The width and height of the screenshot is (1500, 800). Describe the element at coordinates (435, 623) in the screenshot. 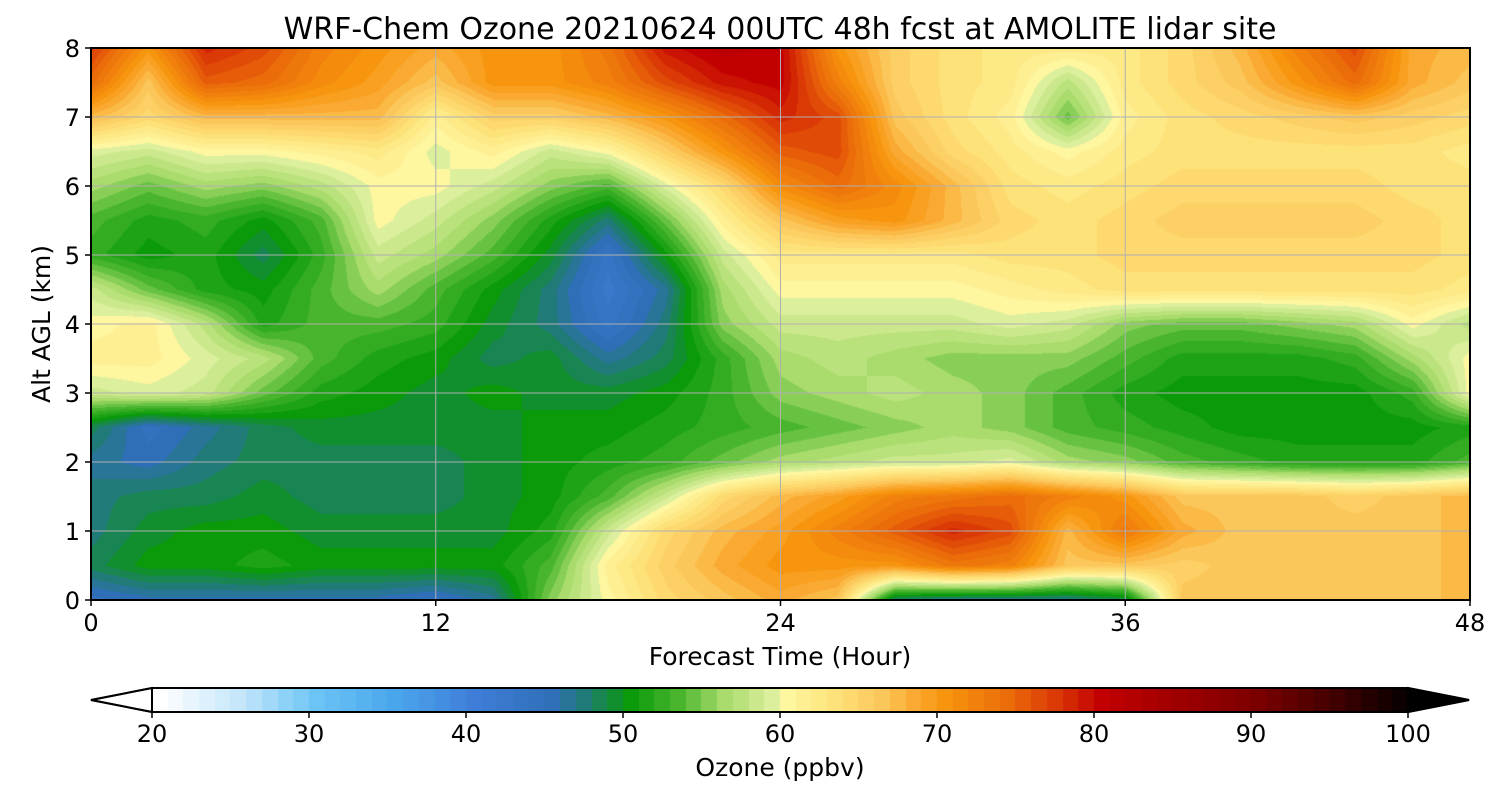

I see `x-tick-label: 12` at that location.